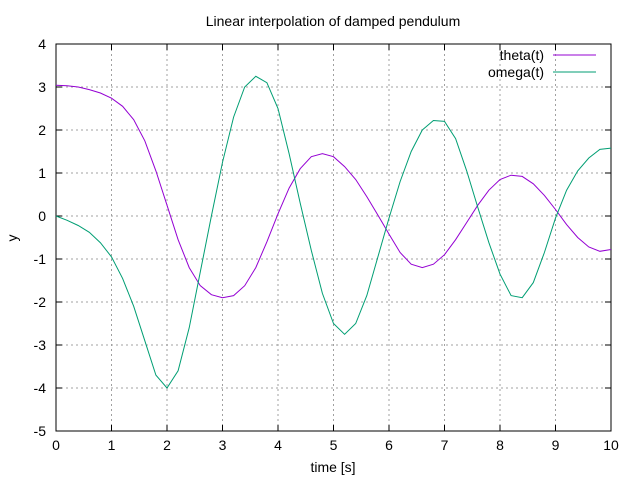  I want to click on x-axis-label: time [s], so click(332, 467).